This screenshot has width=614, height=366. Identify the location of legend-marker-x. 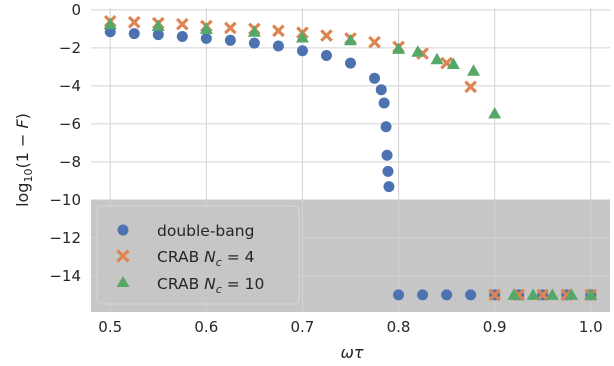
(123, 256).